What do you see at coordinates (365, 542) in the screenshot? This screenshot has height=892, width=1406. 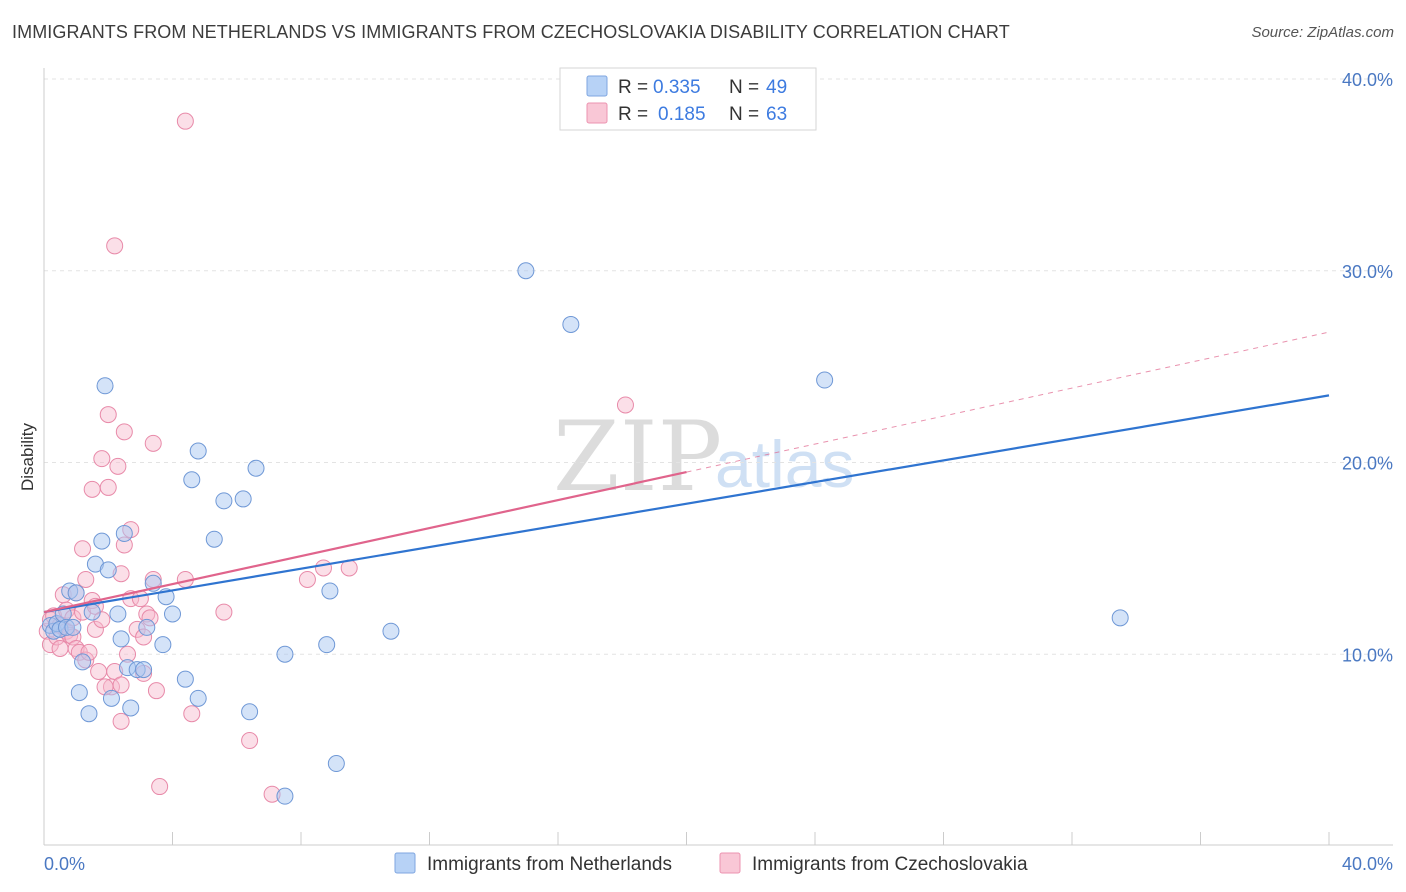 I see `czechoslovakia-trendline` at bounding box center [365, 542].